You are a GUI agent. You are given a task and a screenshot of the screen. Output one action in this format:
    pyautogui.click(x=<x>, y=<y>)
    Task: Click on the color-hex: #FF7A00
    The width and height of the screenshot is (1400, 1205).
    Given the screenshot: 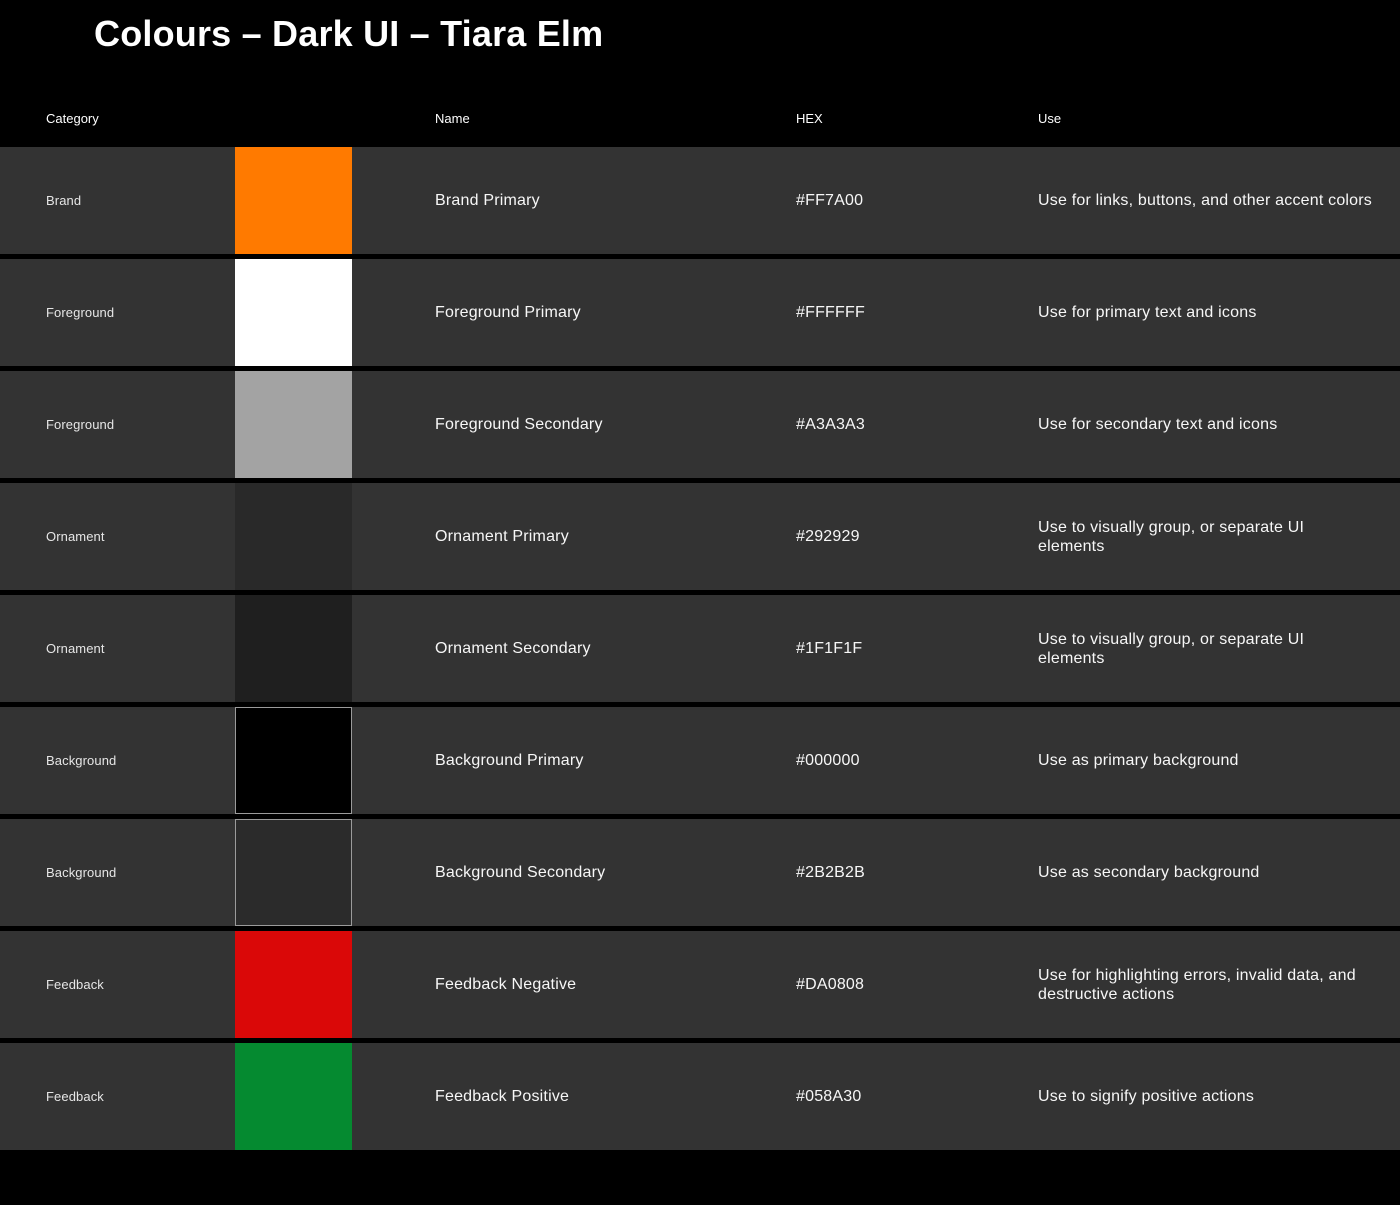 What is the action you would take?
    pyautogui.click(x=830, y=200)
    